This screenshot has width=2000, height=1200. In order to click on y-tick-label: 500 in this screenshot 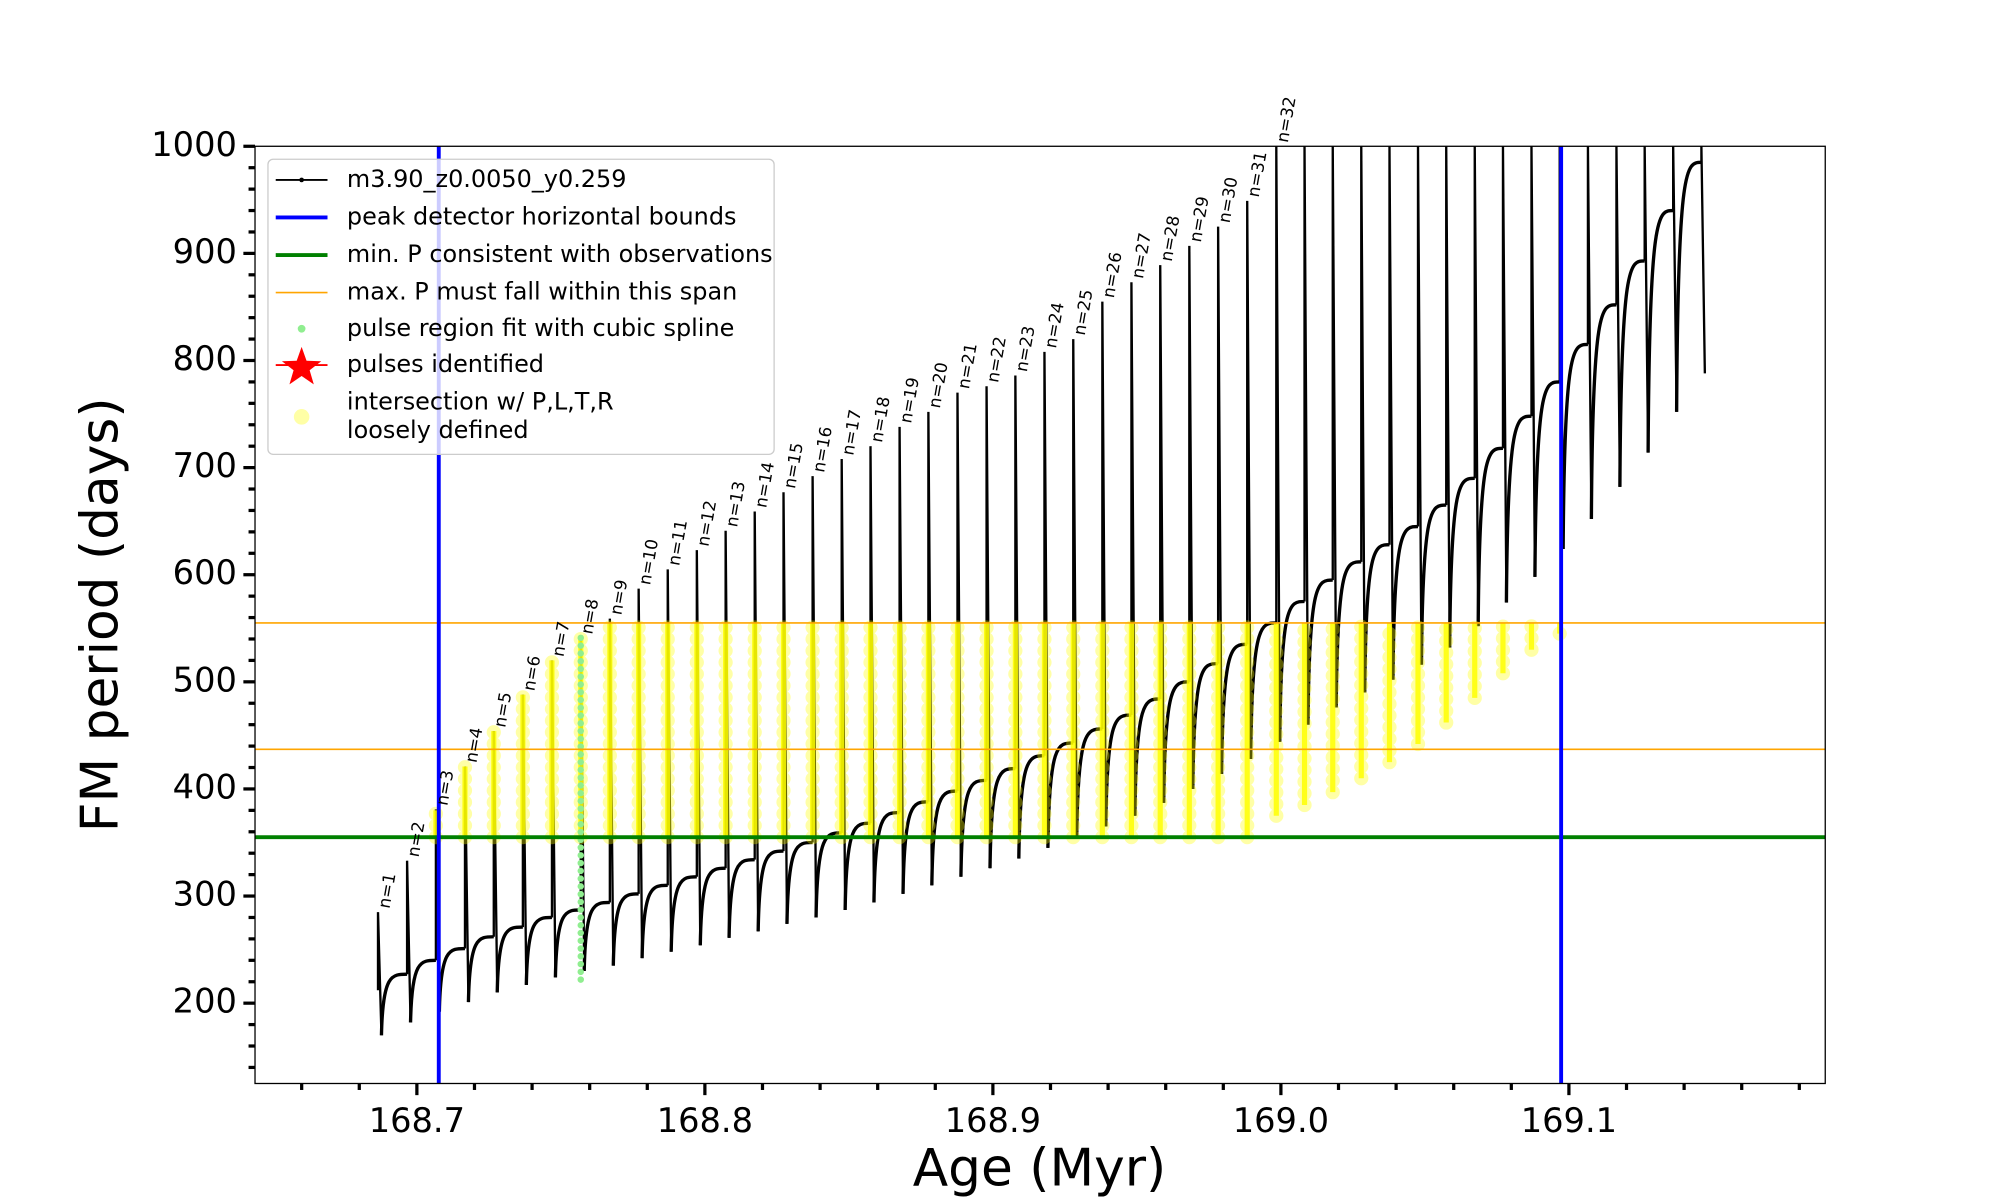, I will do `click(205, 679)`.